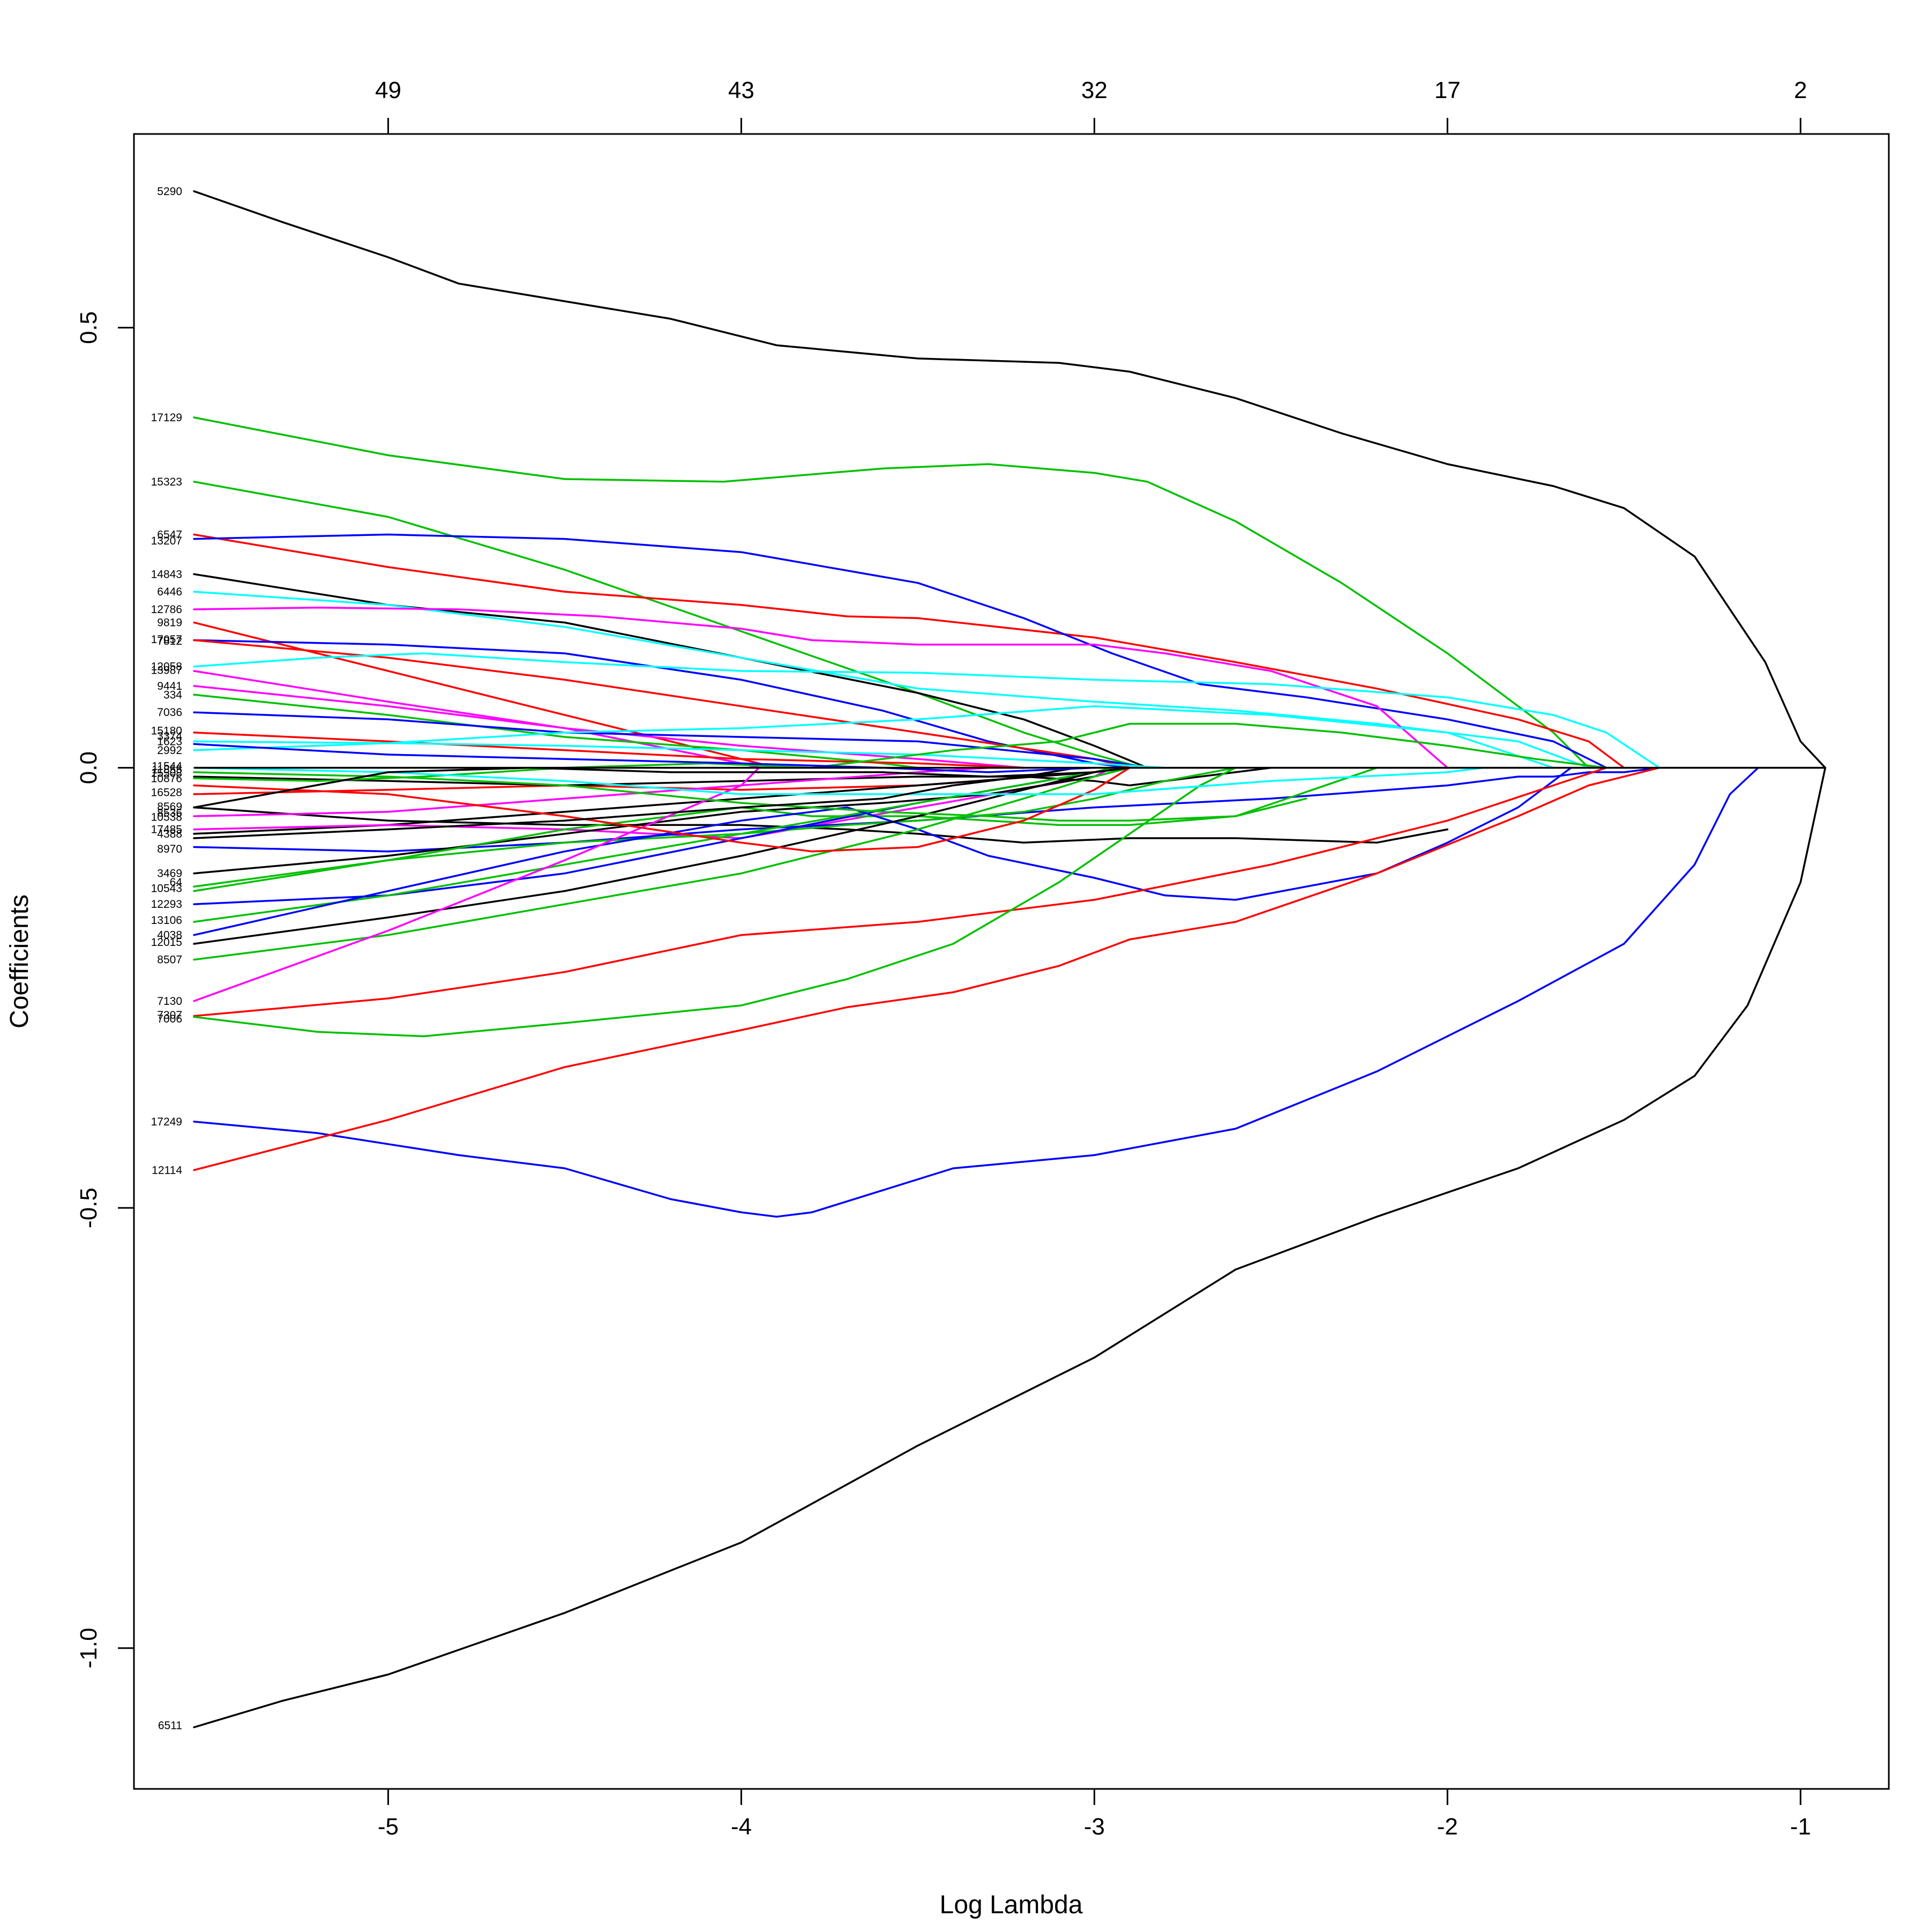 The width and height of the screenshot is (1929, 1932). Describe the element at coordinates (166, 418) in the screenshot. I see `coefficient-label: 17129` at that location.